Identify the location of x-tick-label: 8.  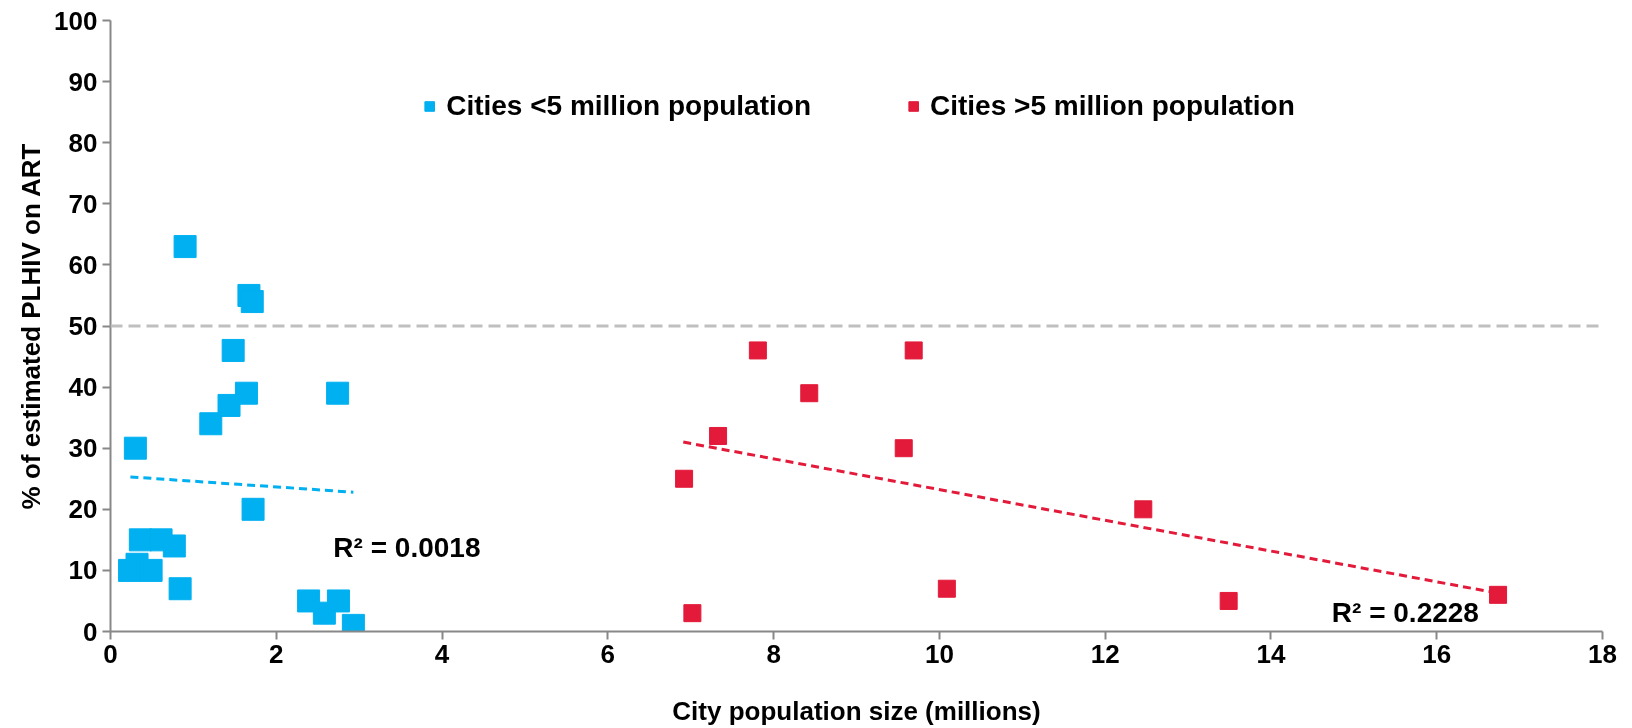
(773, 653).